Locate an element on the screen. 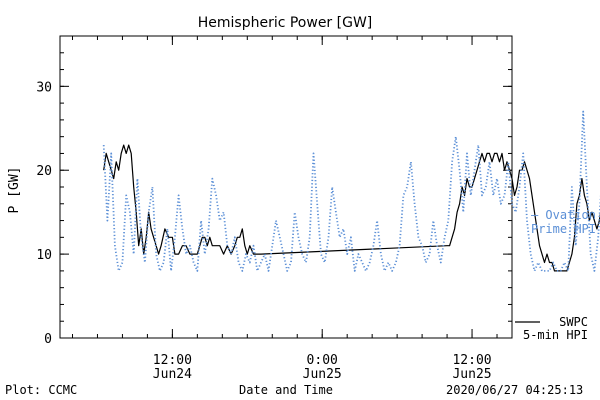 This screenshot has width=600, height=400. x-axis-label: Date and Time is located at coordinates (286, 390).